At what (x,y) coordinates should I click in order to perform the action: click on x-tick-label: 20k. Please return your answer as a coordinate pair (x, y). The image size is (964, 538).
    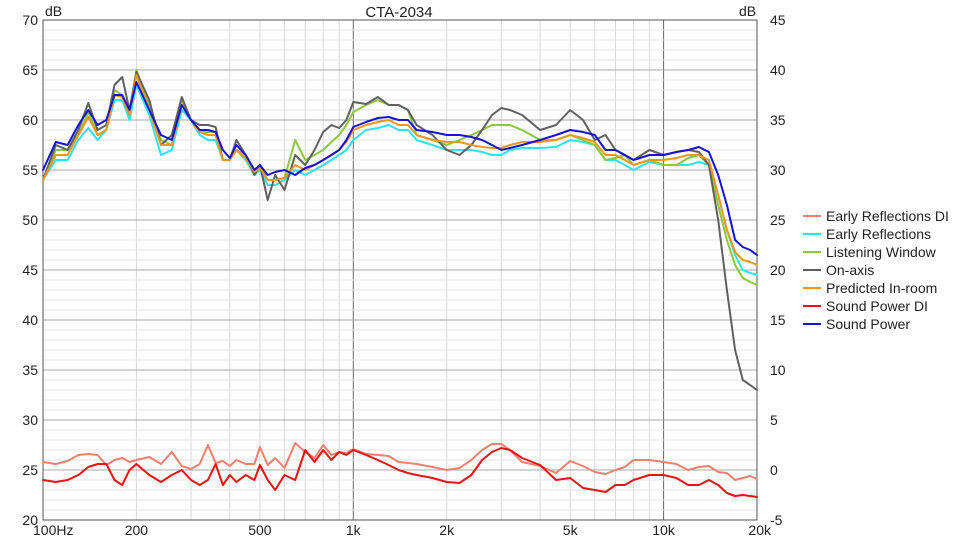
    Looking at the image, I should click on (760, 530).